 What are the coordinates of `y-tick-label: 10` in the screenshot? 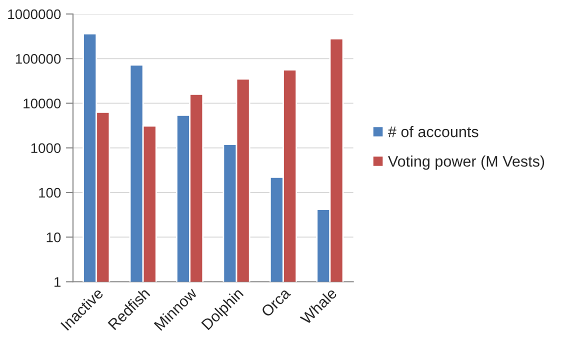 It's located at (53, 237).